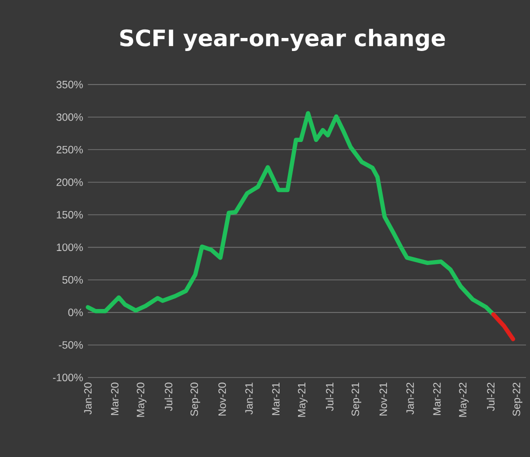  Describe the element at coordinates (75, 312) in the screenshot. I see `y-tick-label: 0%` at that location.